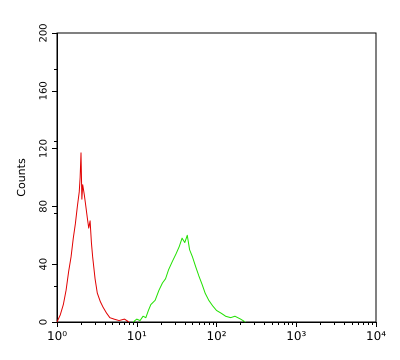 Image resolution: width=400 pixels, height=360 pixels. I want to click on x-tick-label: 10⁰, so click(57, 336).